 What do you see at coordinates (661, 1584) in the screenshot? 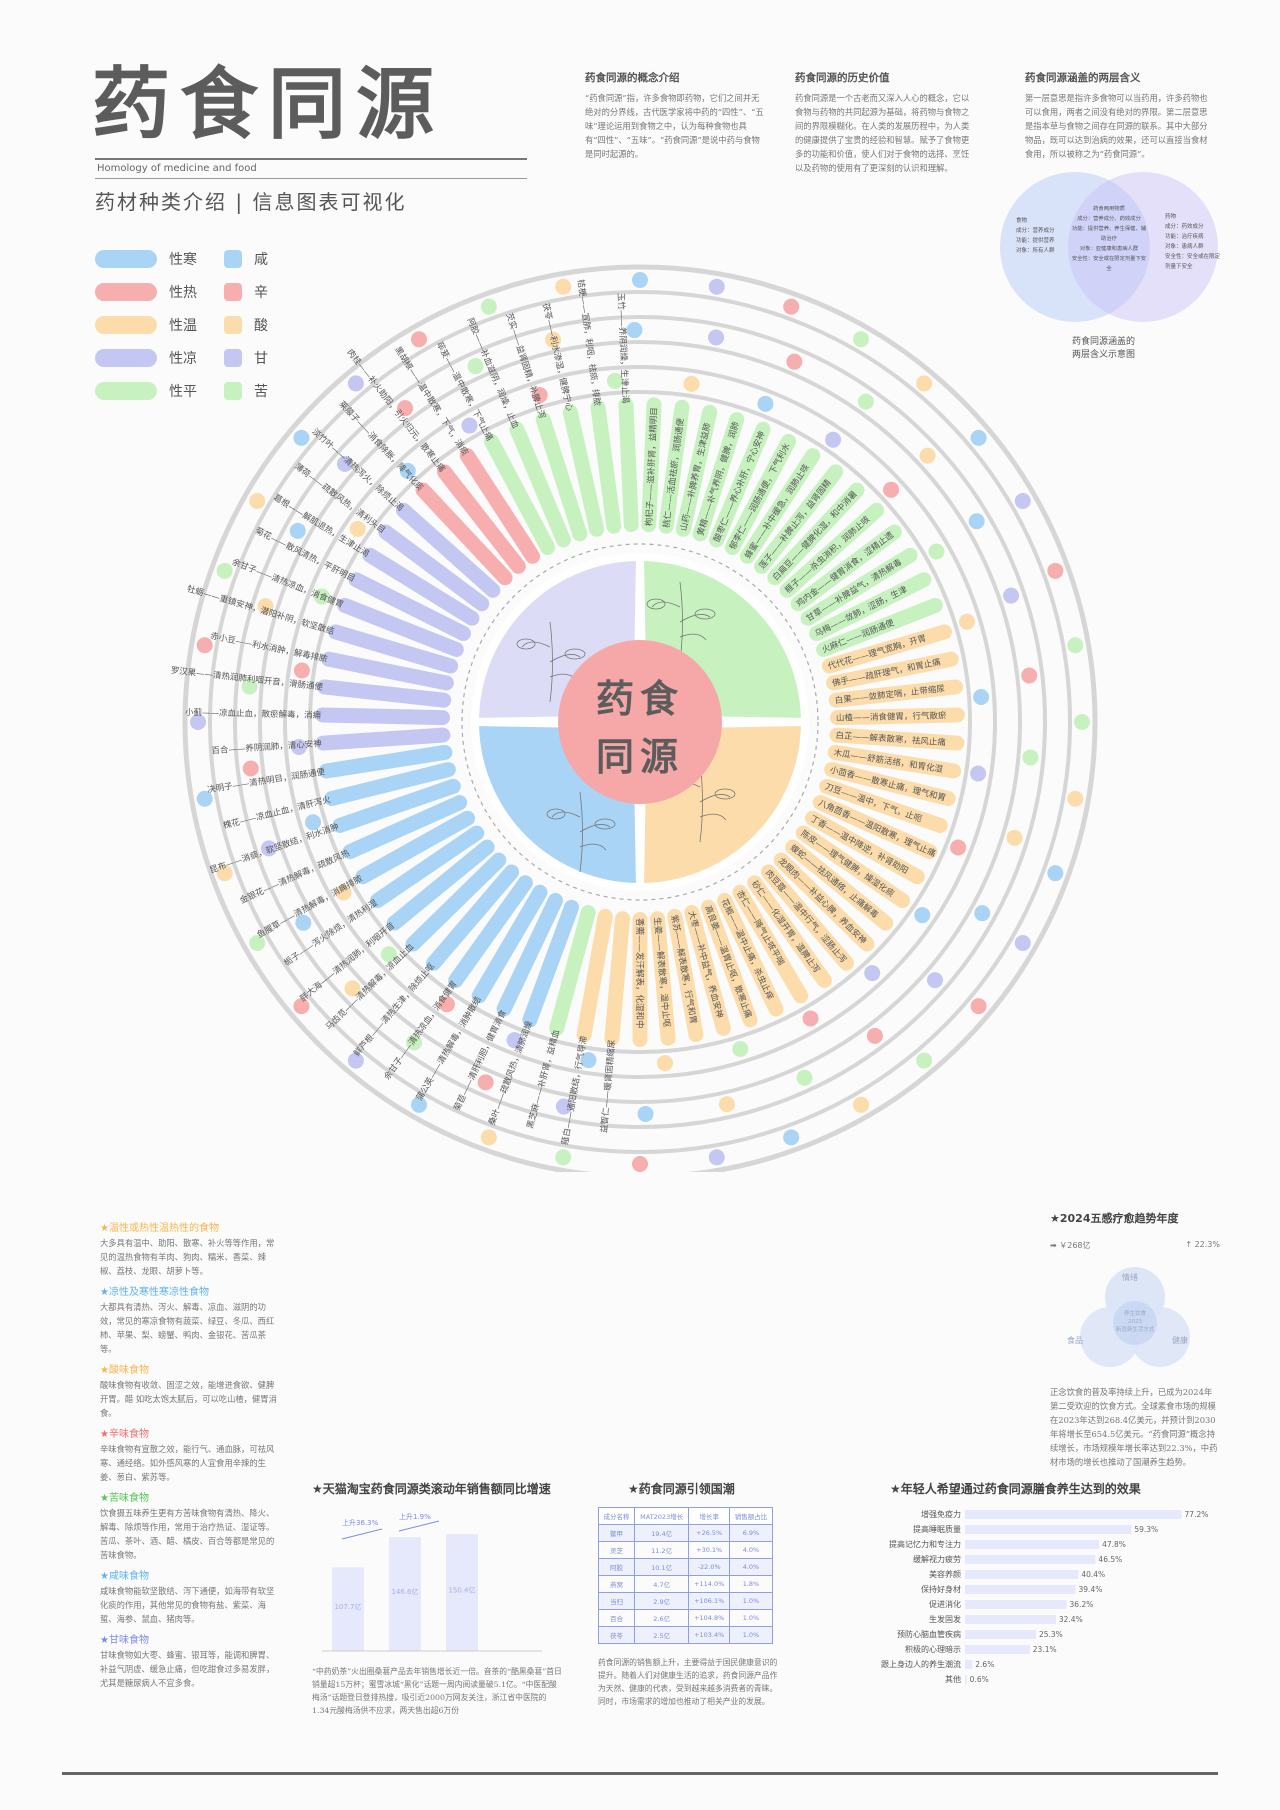
I see `table-cell: 4.7亿` at bounding box center [661, 1584].